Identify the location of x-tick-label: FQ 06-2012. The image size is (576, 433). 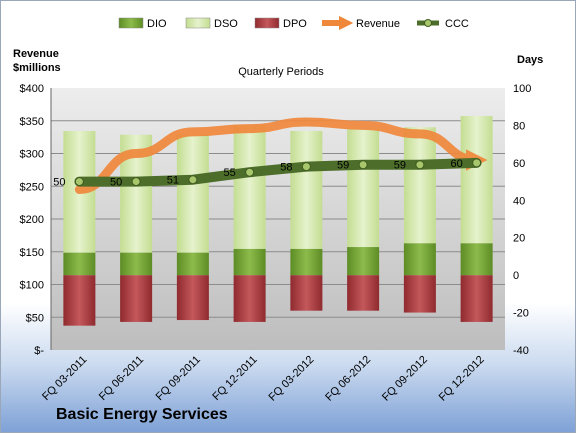
(348, 379).